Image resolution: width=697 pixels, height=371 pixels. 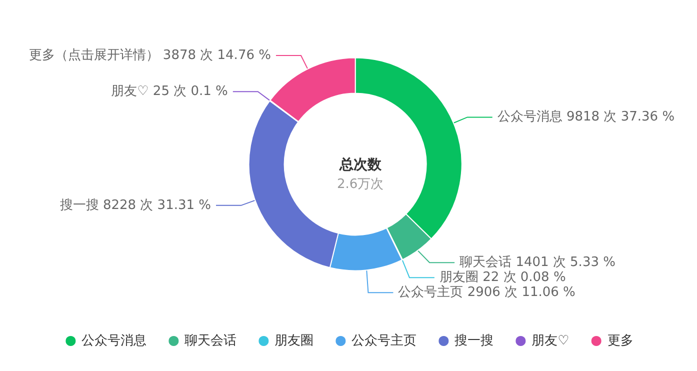 What do you see at coordinates (210, 341) in the screenshot?
I see `legend-label: 聊天会话` at bounding box center [210, 341].